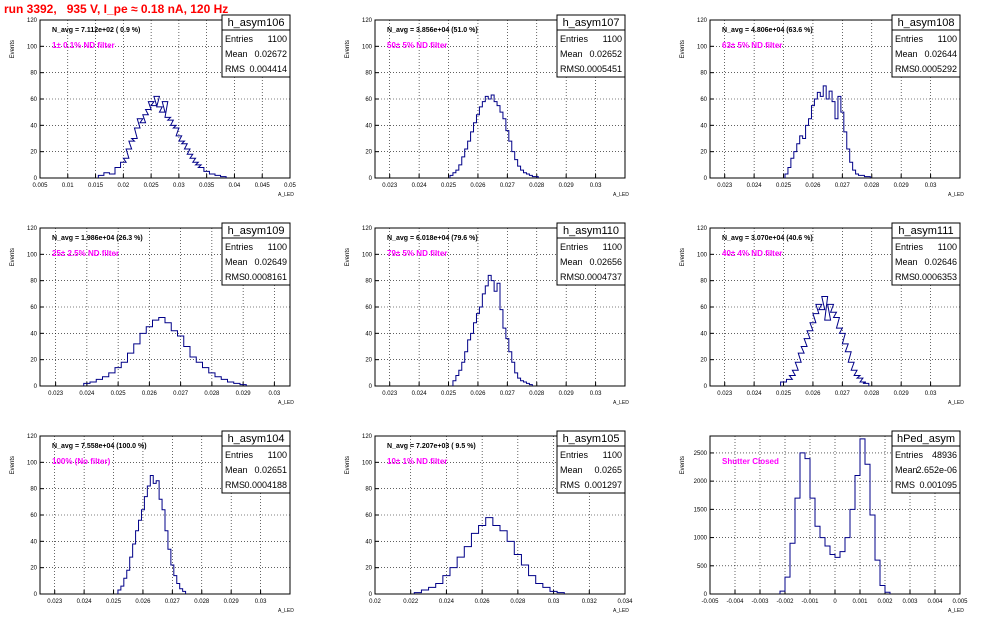 This screenshot has width=996, height=622. What do you see at coordinates (925, 231) in the screenshot?
I see `stats-title: h_asym111` at bounding box center [925, 231].